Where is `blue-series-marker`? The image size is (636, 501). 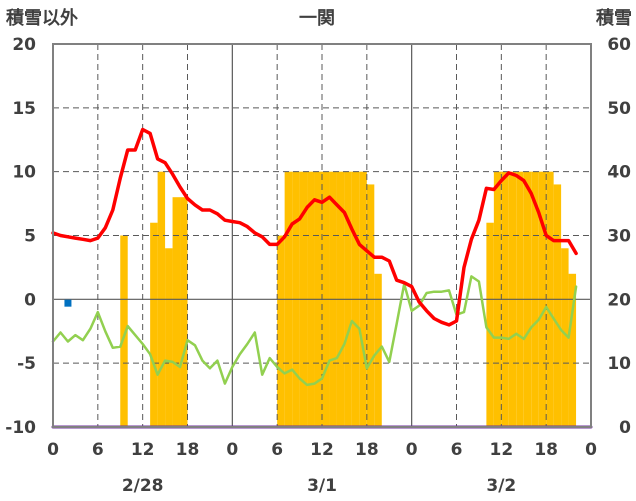 blue-series-marker is located at coordinates (68, 303).